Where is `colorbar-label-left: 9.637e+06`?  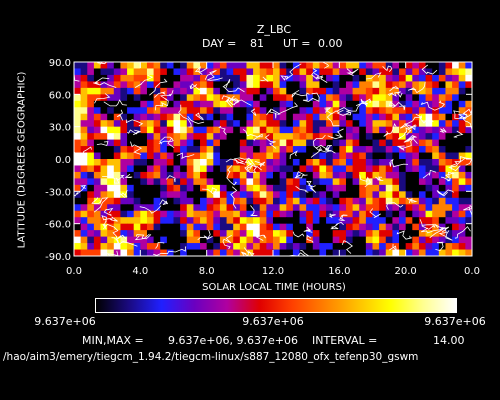
colorbar-label-left: 9.637e+06 is located at coordinates (65, 321).